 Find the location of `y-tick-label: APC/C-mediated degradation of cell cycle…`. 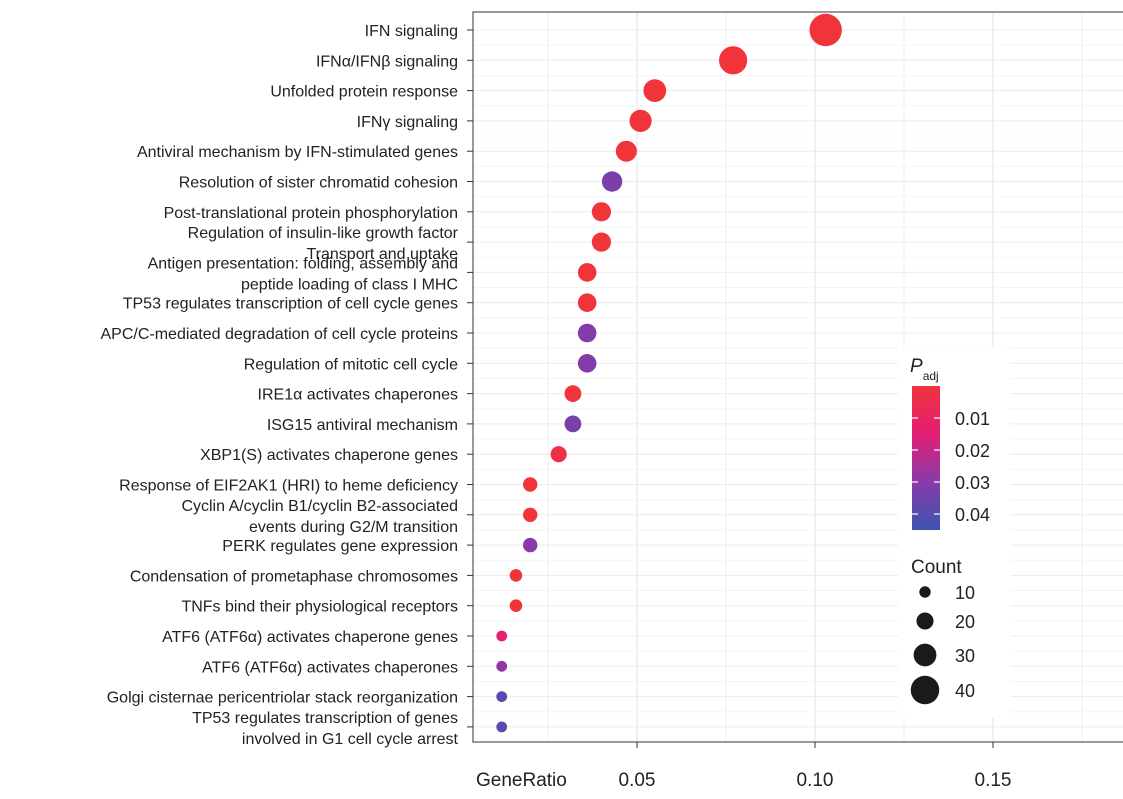

y-tick-label: APC/C-mediated degradation of cell cycle… is located at coordinates (279, 334).